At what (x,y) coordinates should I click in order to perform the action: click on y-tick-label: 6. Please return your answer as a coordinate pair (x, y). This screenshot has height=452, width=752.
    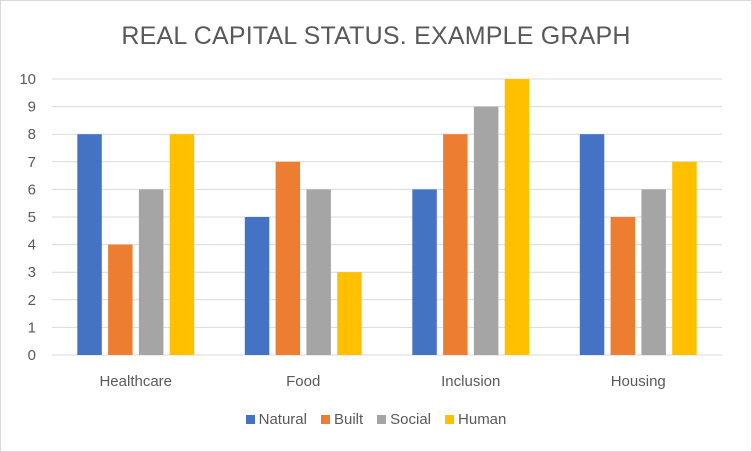
    Looking at the image, I should click on (32, 189).